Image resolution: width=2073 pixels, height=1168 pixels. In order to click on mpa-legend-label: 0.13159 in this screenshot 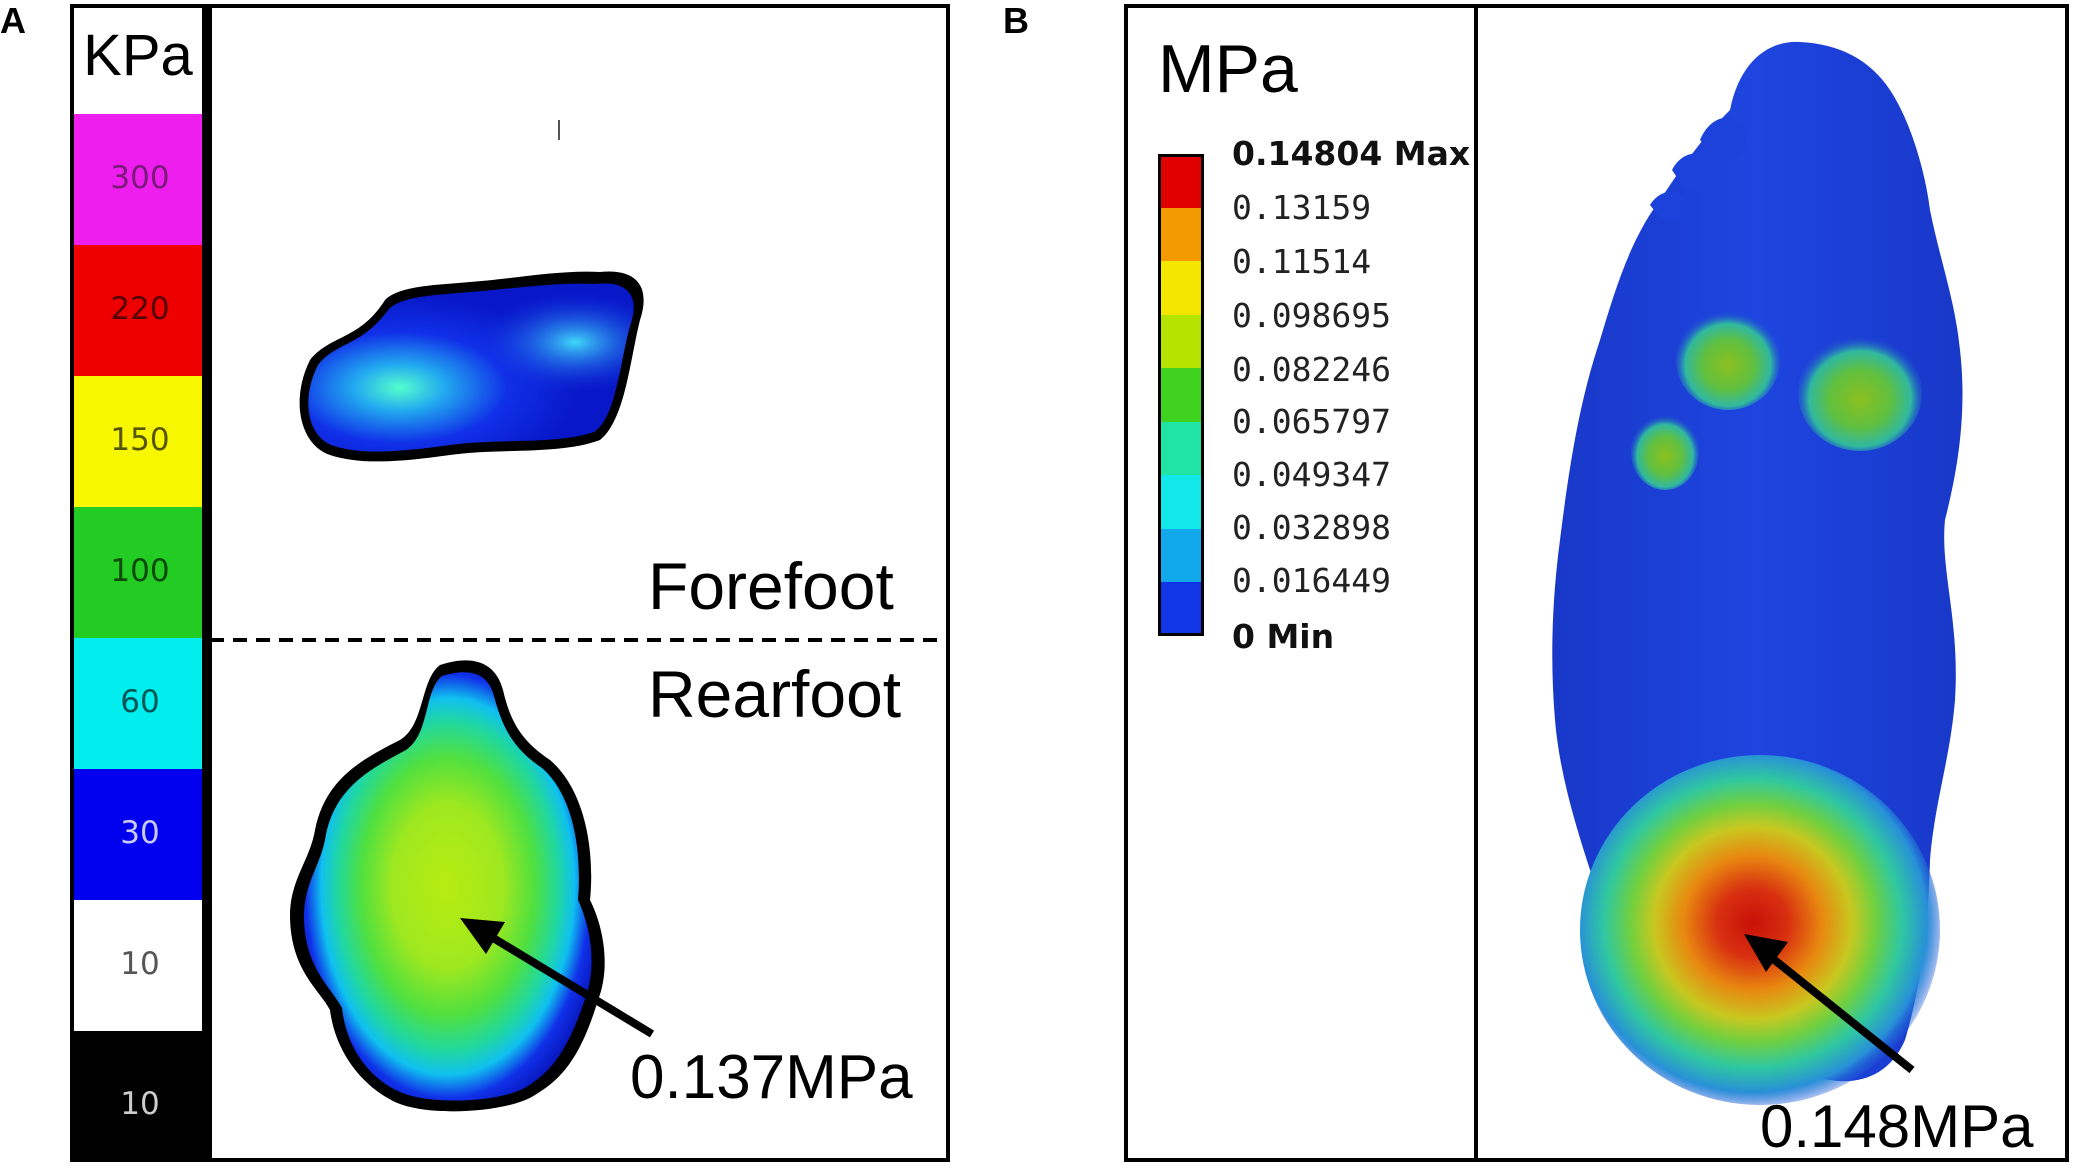, I will do `click(1302, 207)`.